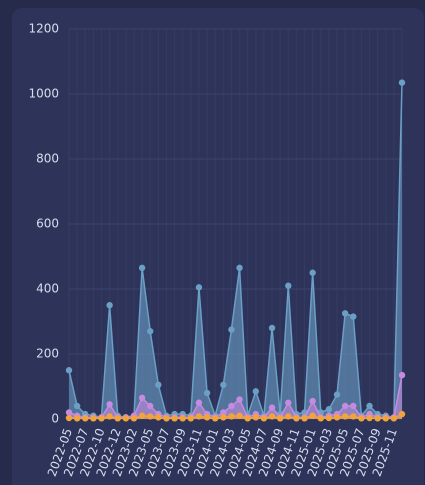 The image size is (425, 485). What do you see at coordinates (47, 224) in the screenshot?
I see `y-tick-label: 600` at bounding box center [47, 224].